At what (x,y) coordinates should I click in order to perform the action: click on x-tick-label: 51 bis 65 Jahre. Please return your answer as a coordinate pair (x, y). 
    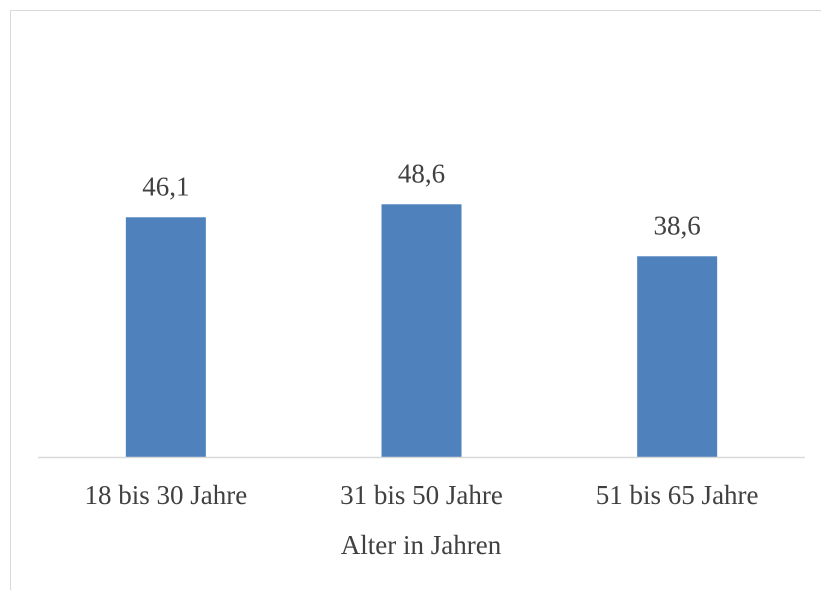
    Looking at the image, I should click on (677, 495).